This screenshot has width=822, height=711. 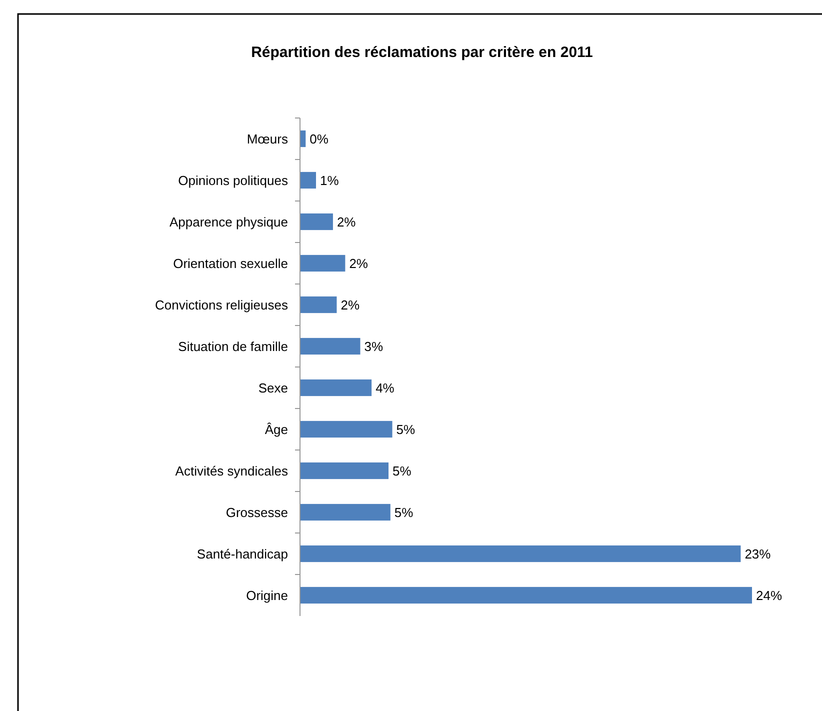 What do you see at coordinates (267, 138) in the screenshot?
I see `y-tick-label: Mœurs` at bounding box center [267, 138].